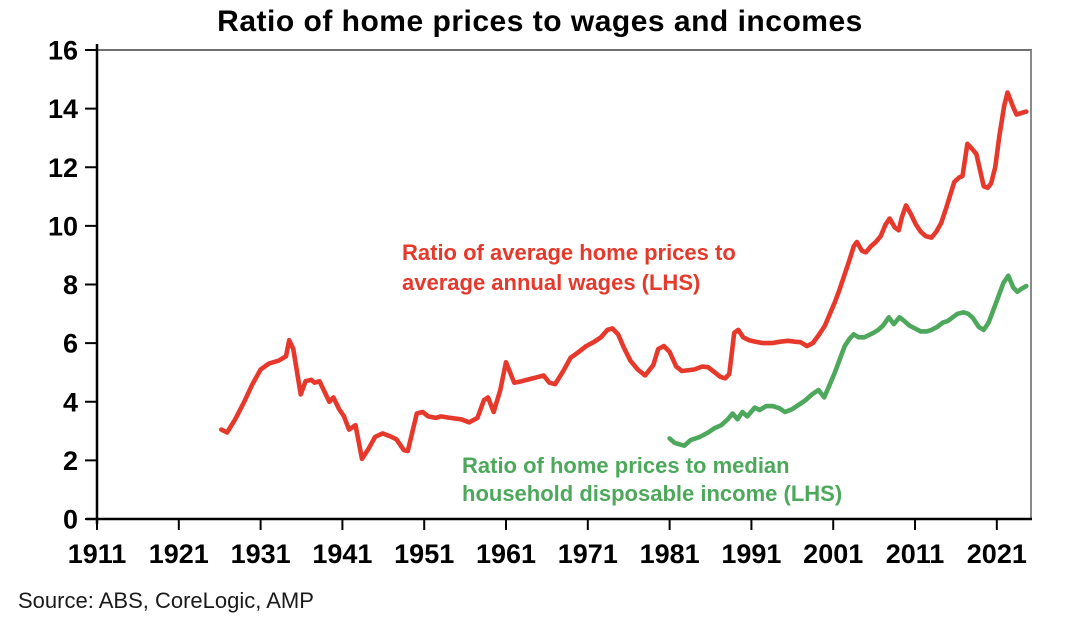 The image size is (1080, 630). Describe the element at coordinates (833, 554) in the screenshot. I see `x-axis-tick-label: 2001` at that location.